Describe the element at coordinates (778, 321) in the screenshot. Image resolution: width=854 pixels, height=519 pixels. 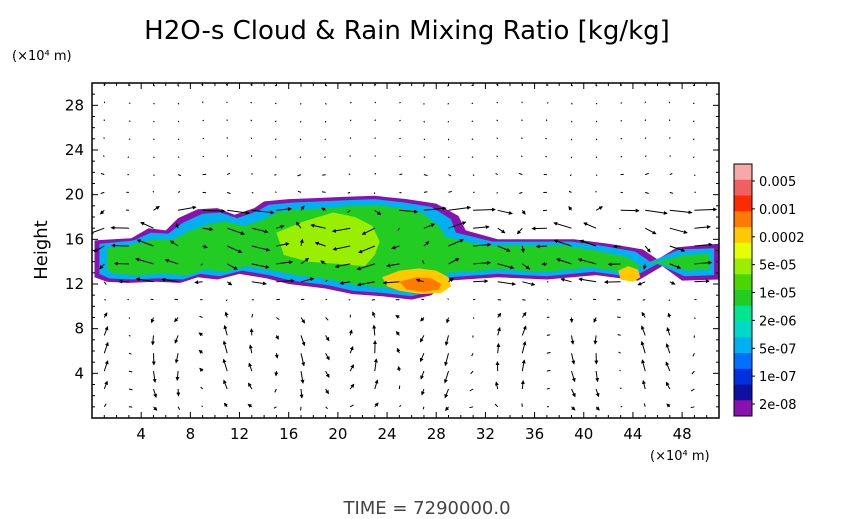
I see `colorbar-label: 2e-06` at that location.